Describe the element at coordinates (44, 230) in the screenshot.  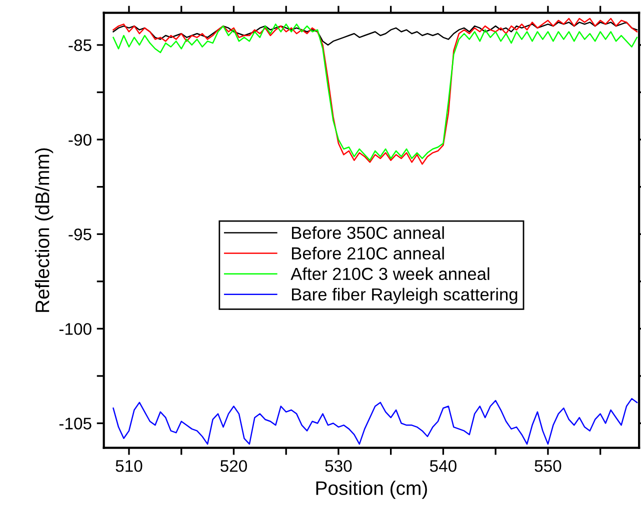
I see `y-axis-title: Reflection (dB/mm)` at that location.